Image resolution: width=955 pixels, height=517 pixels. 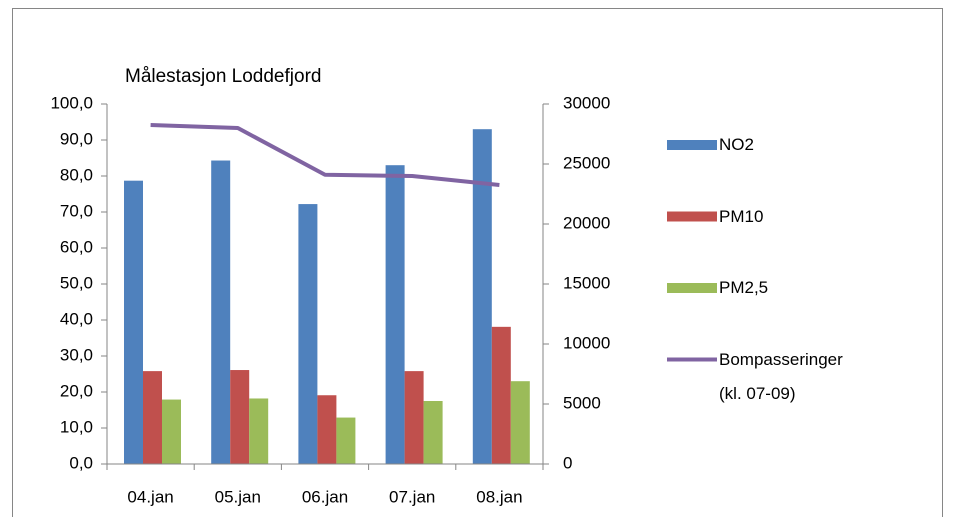 I want to click on y-tick-label: 30,0, so click(x=76, y=354).